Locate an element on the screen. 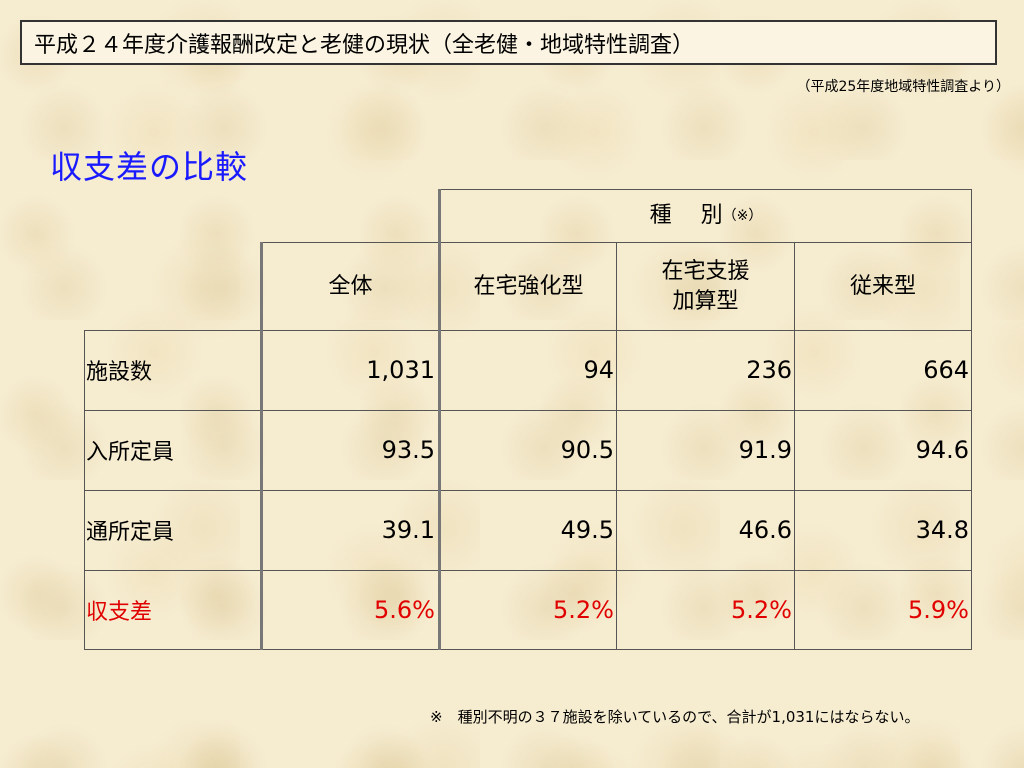 The image size is (1024, 768). table-cell: 5.9% is located at coordinates (938, 609).